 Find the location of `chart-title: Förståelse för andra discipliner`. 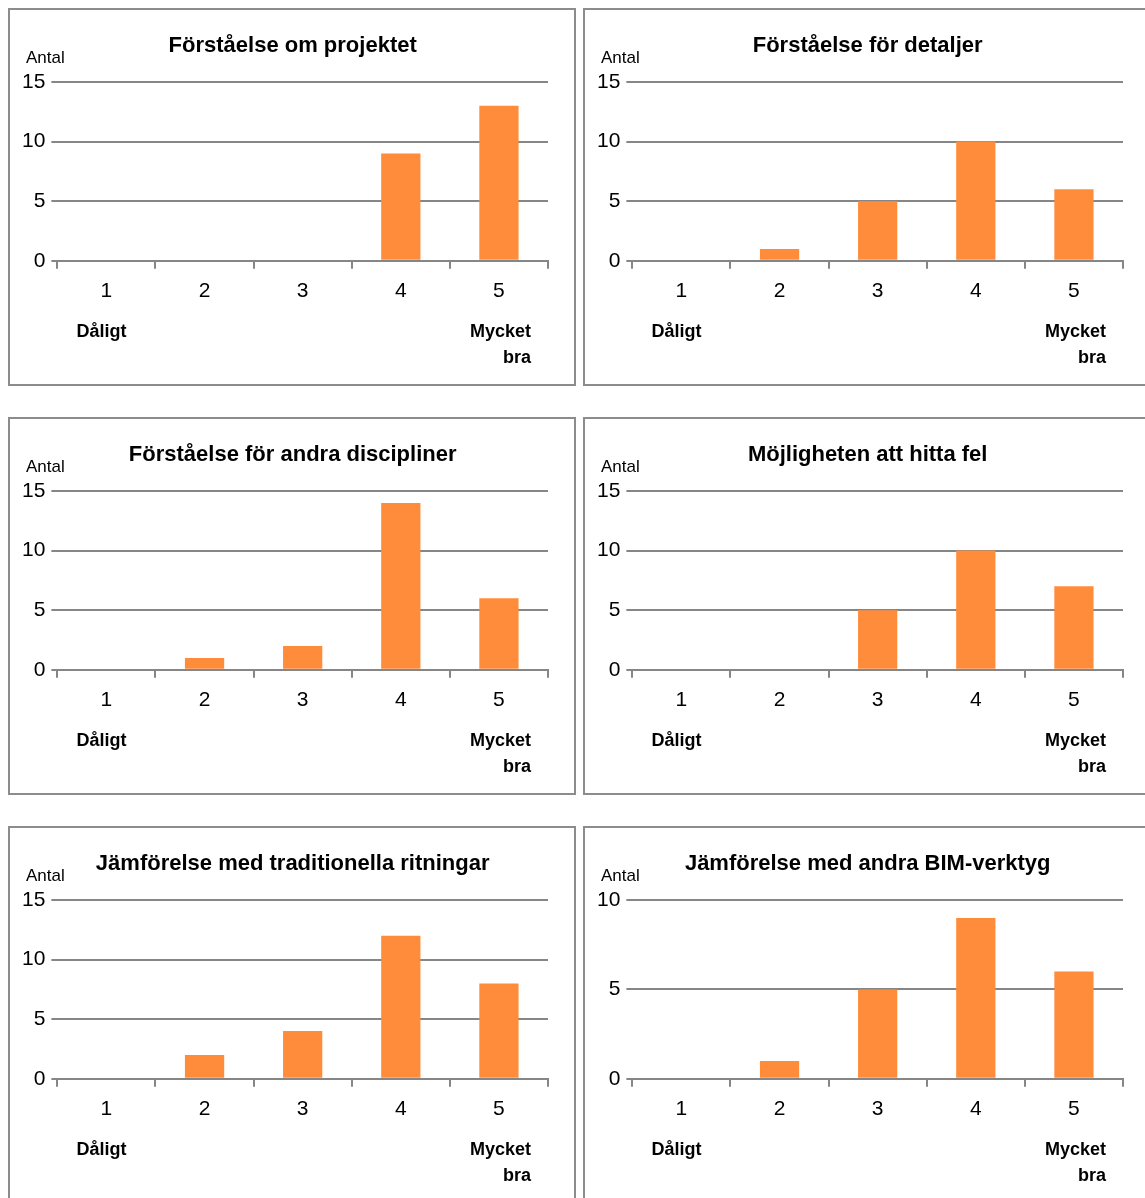

chart-title: Förståelse för andra discipliner is located at coordinates (292, 454).